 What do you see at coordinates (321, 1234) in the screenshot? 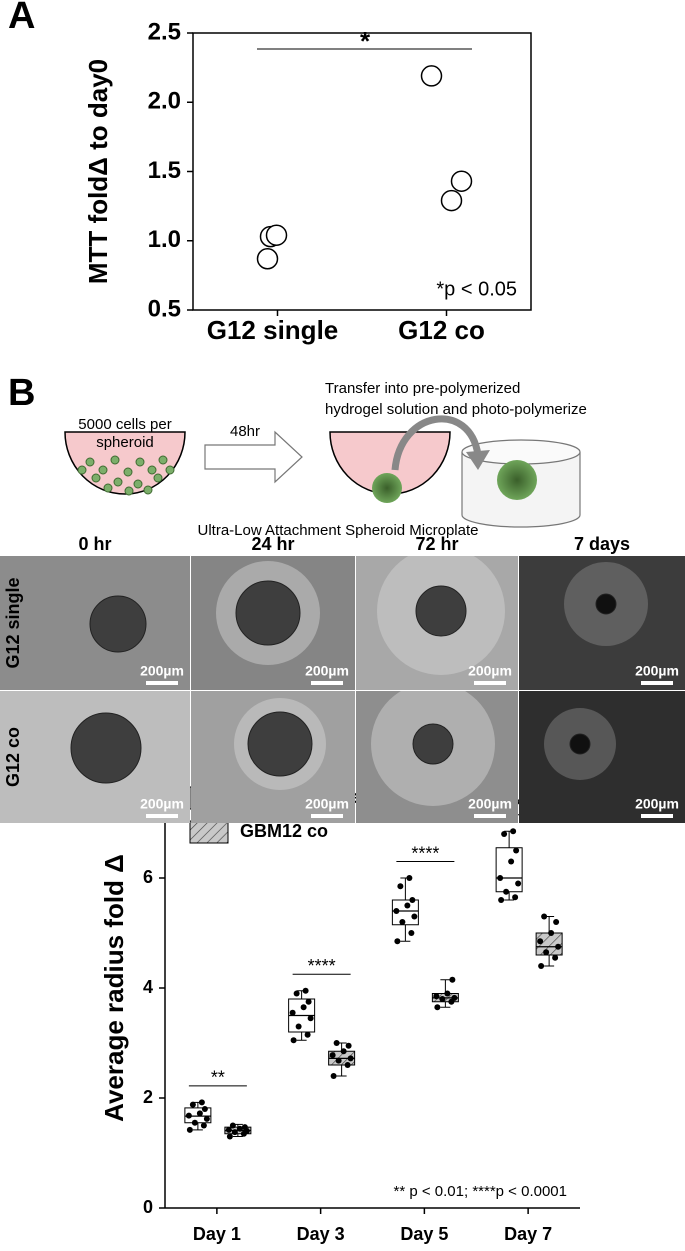
I see `x-tick-label: Day 3` at bounding box center [321, 1234].